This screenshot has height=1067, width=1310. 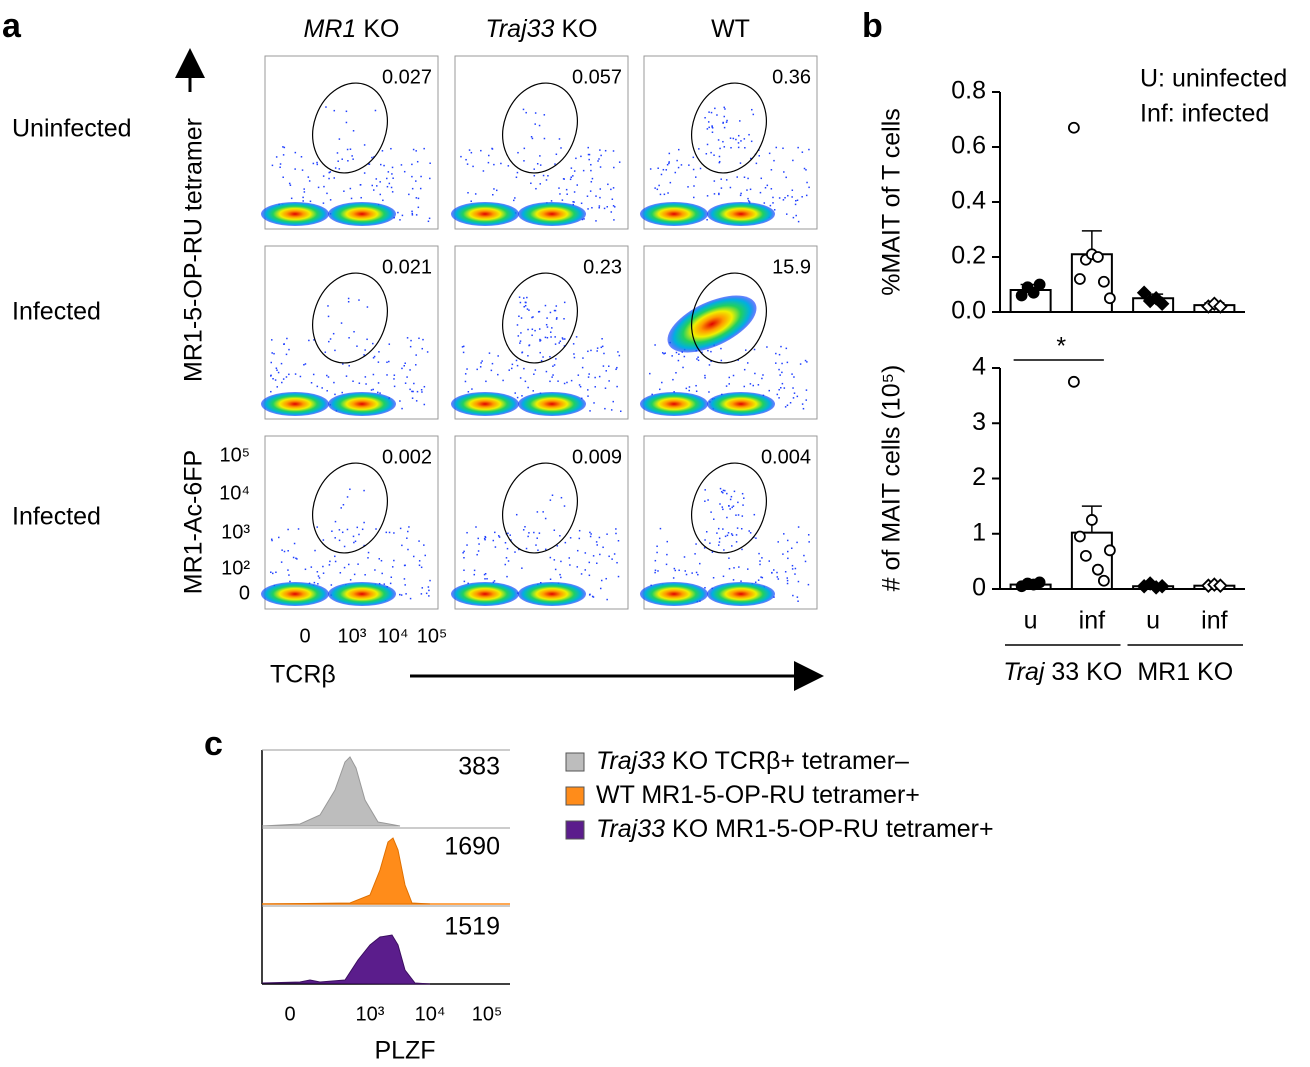 What do you see at coordinates (968, 146) in the screenshot?
I see `y-tick-label: 0.6` at bounding box center [968, 146].